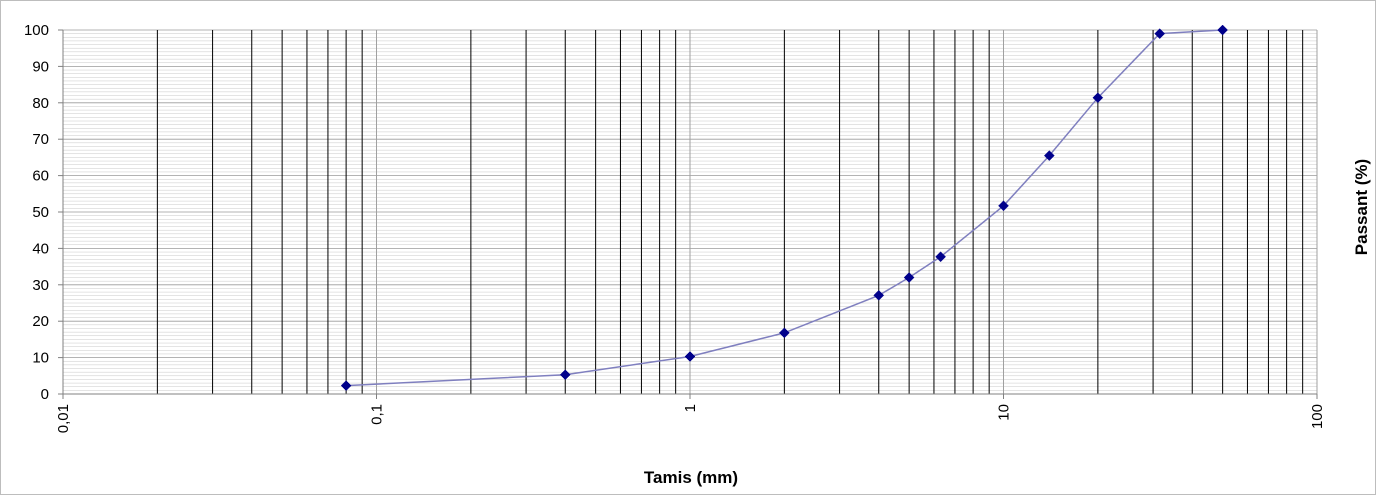 Image resolution: width=1376 pixels, height=496 pixels. What do you see at coordinates (45, 394) in the screenshot?
I see `y-tick-label: 0` at bounding box center [45, 394].